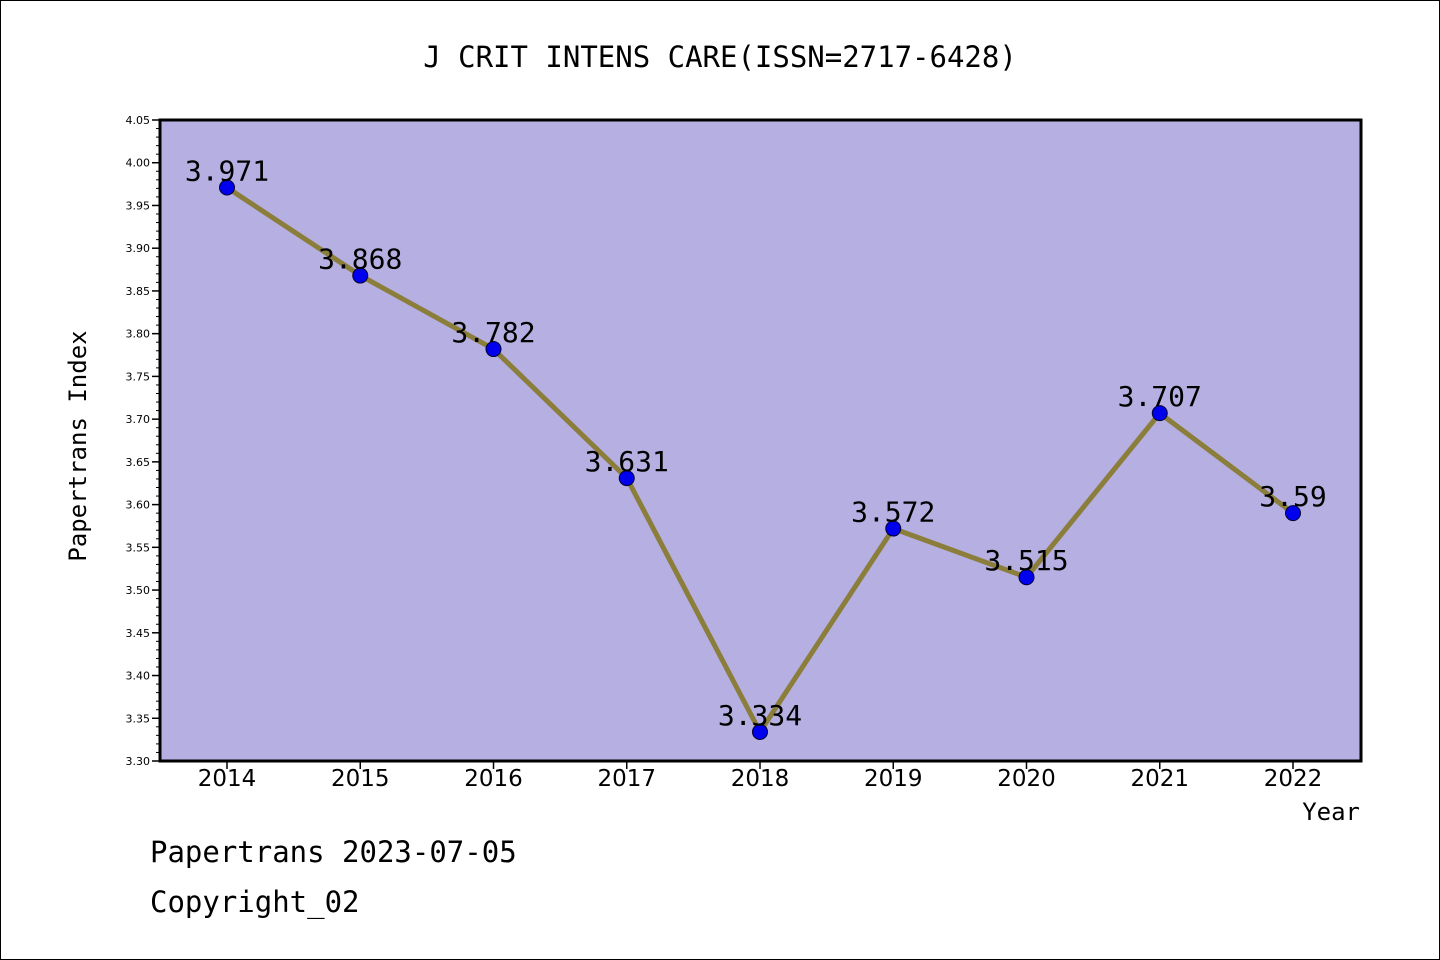 The image size is (1440, 960). What do you see at coordinates (360, 259) in the screenshot?
I see `data-label: 3.868` at bounding box center [360, 259].